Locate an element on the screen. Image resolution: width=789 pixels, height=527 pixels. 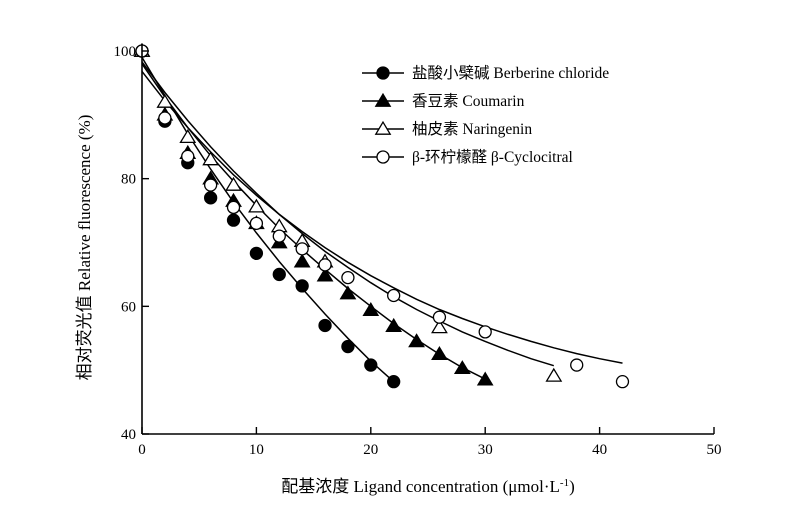
x-tick-label: 0 is located at coordinates (142, 450).